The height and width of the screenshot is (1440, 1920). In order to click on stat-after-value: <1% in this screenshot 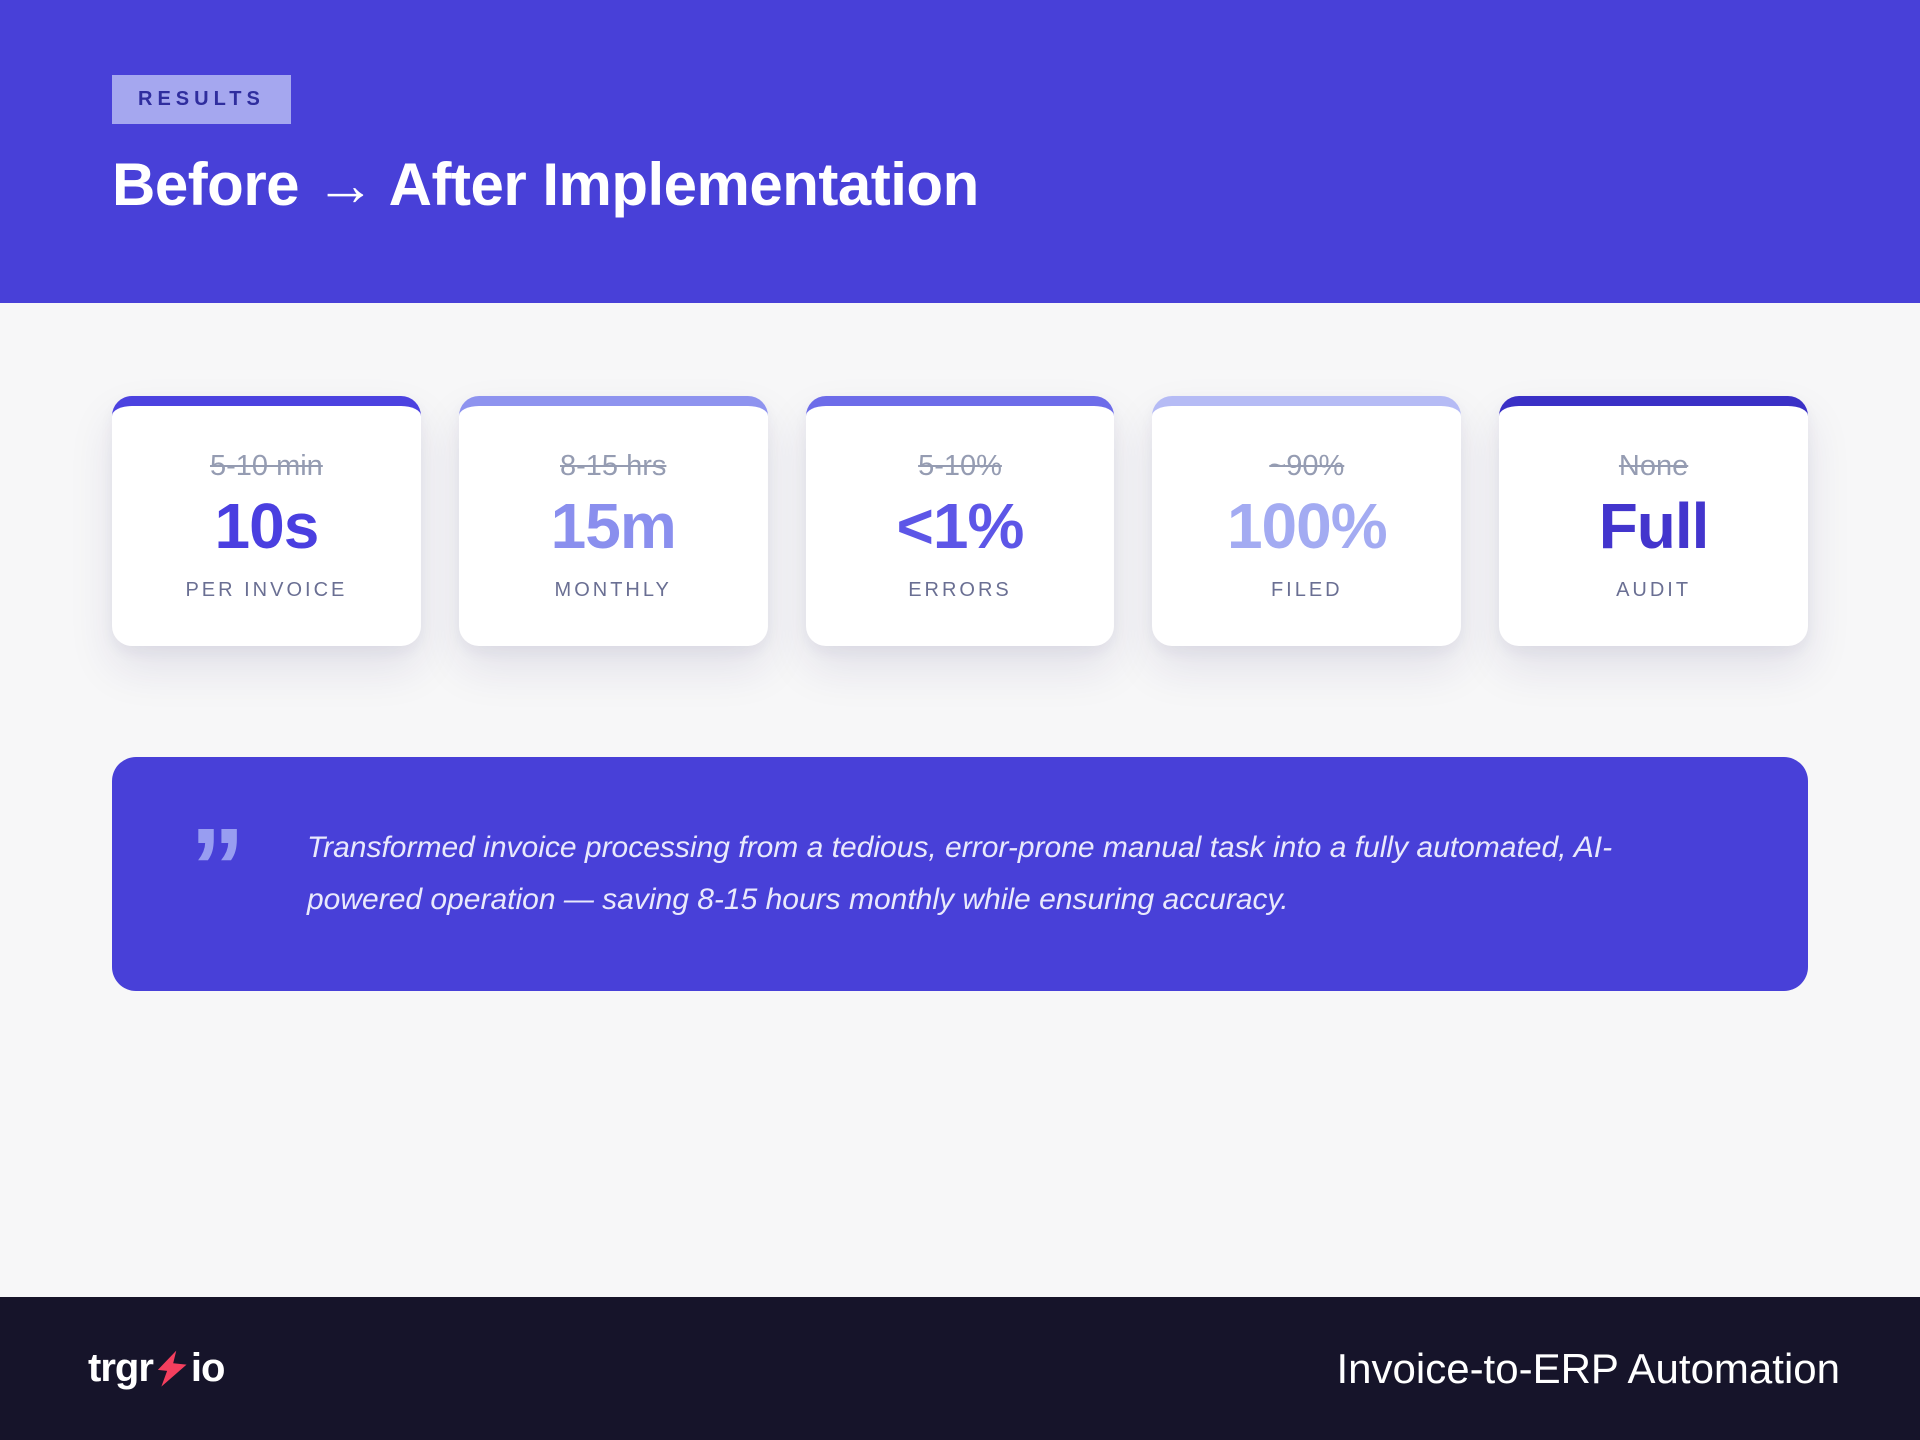, I will do `click(960, 526)`.